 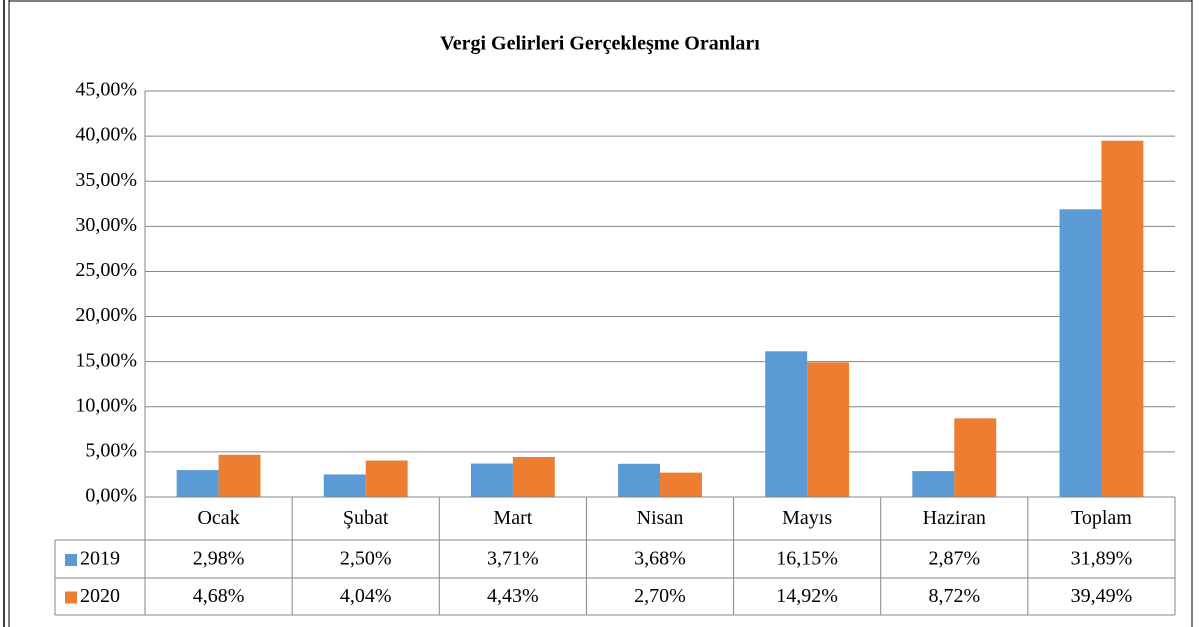 I want to click on category-label: Haziran, so click(x=954, y=518).